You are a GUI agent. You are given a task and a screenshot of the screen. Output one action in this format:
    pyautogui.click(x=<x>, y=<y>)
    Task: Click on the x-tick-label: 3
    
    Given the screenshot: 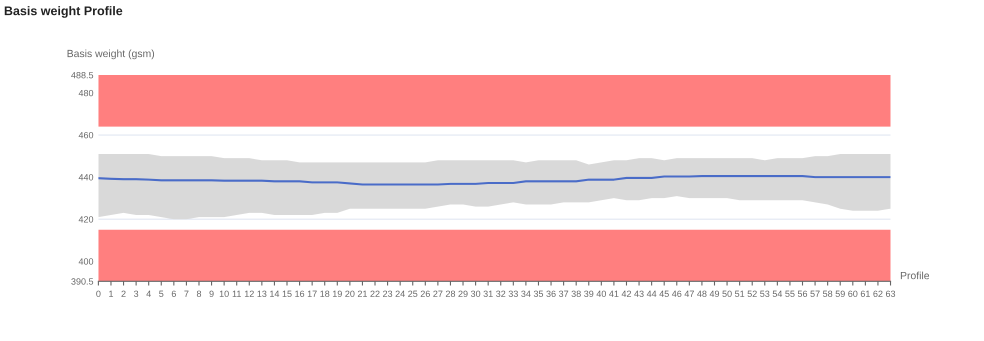 What is the action you would take?
    pyautogui.click(x=136, y=293)
    